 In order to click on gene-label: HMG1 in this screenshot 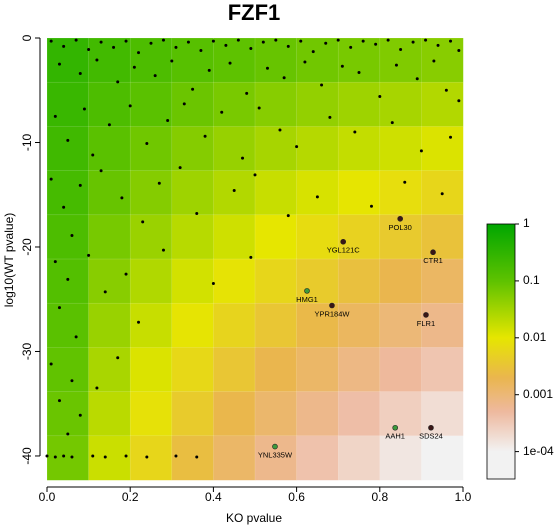, I will do `click(307, 299)`.